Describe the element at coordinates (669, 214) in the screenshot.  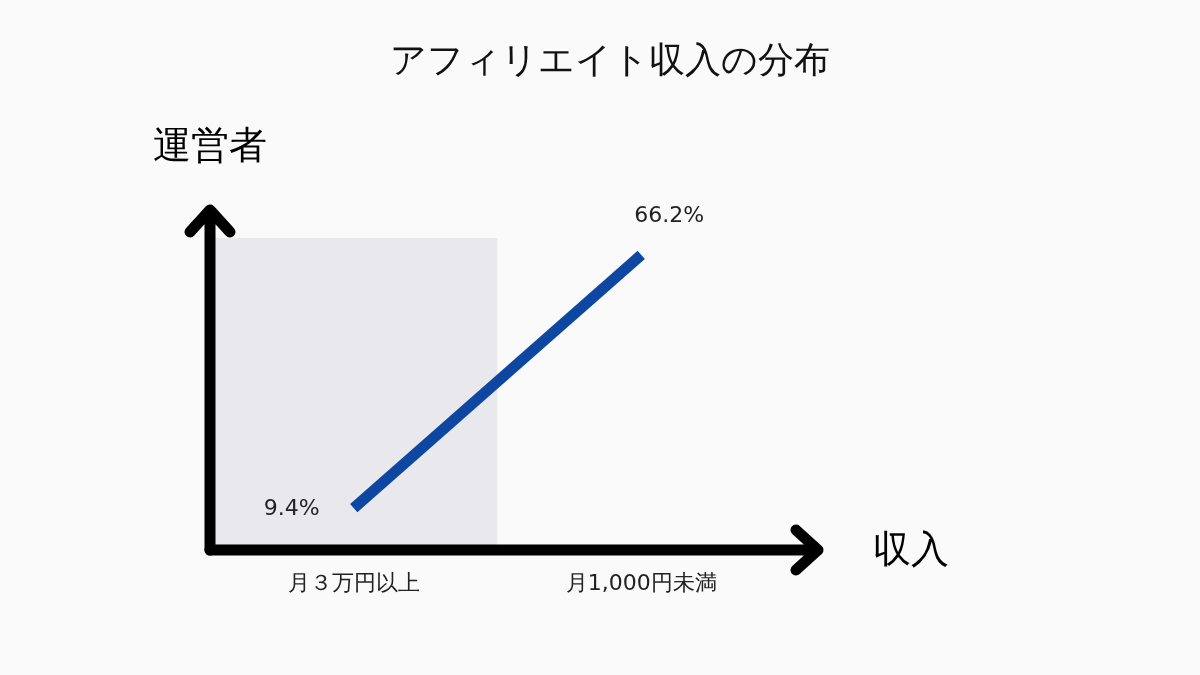
I see `data-label: 66.2%` at that location.